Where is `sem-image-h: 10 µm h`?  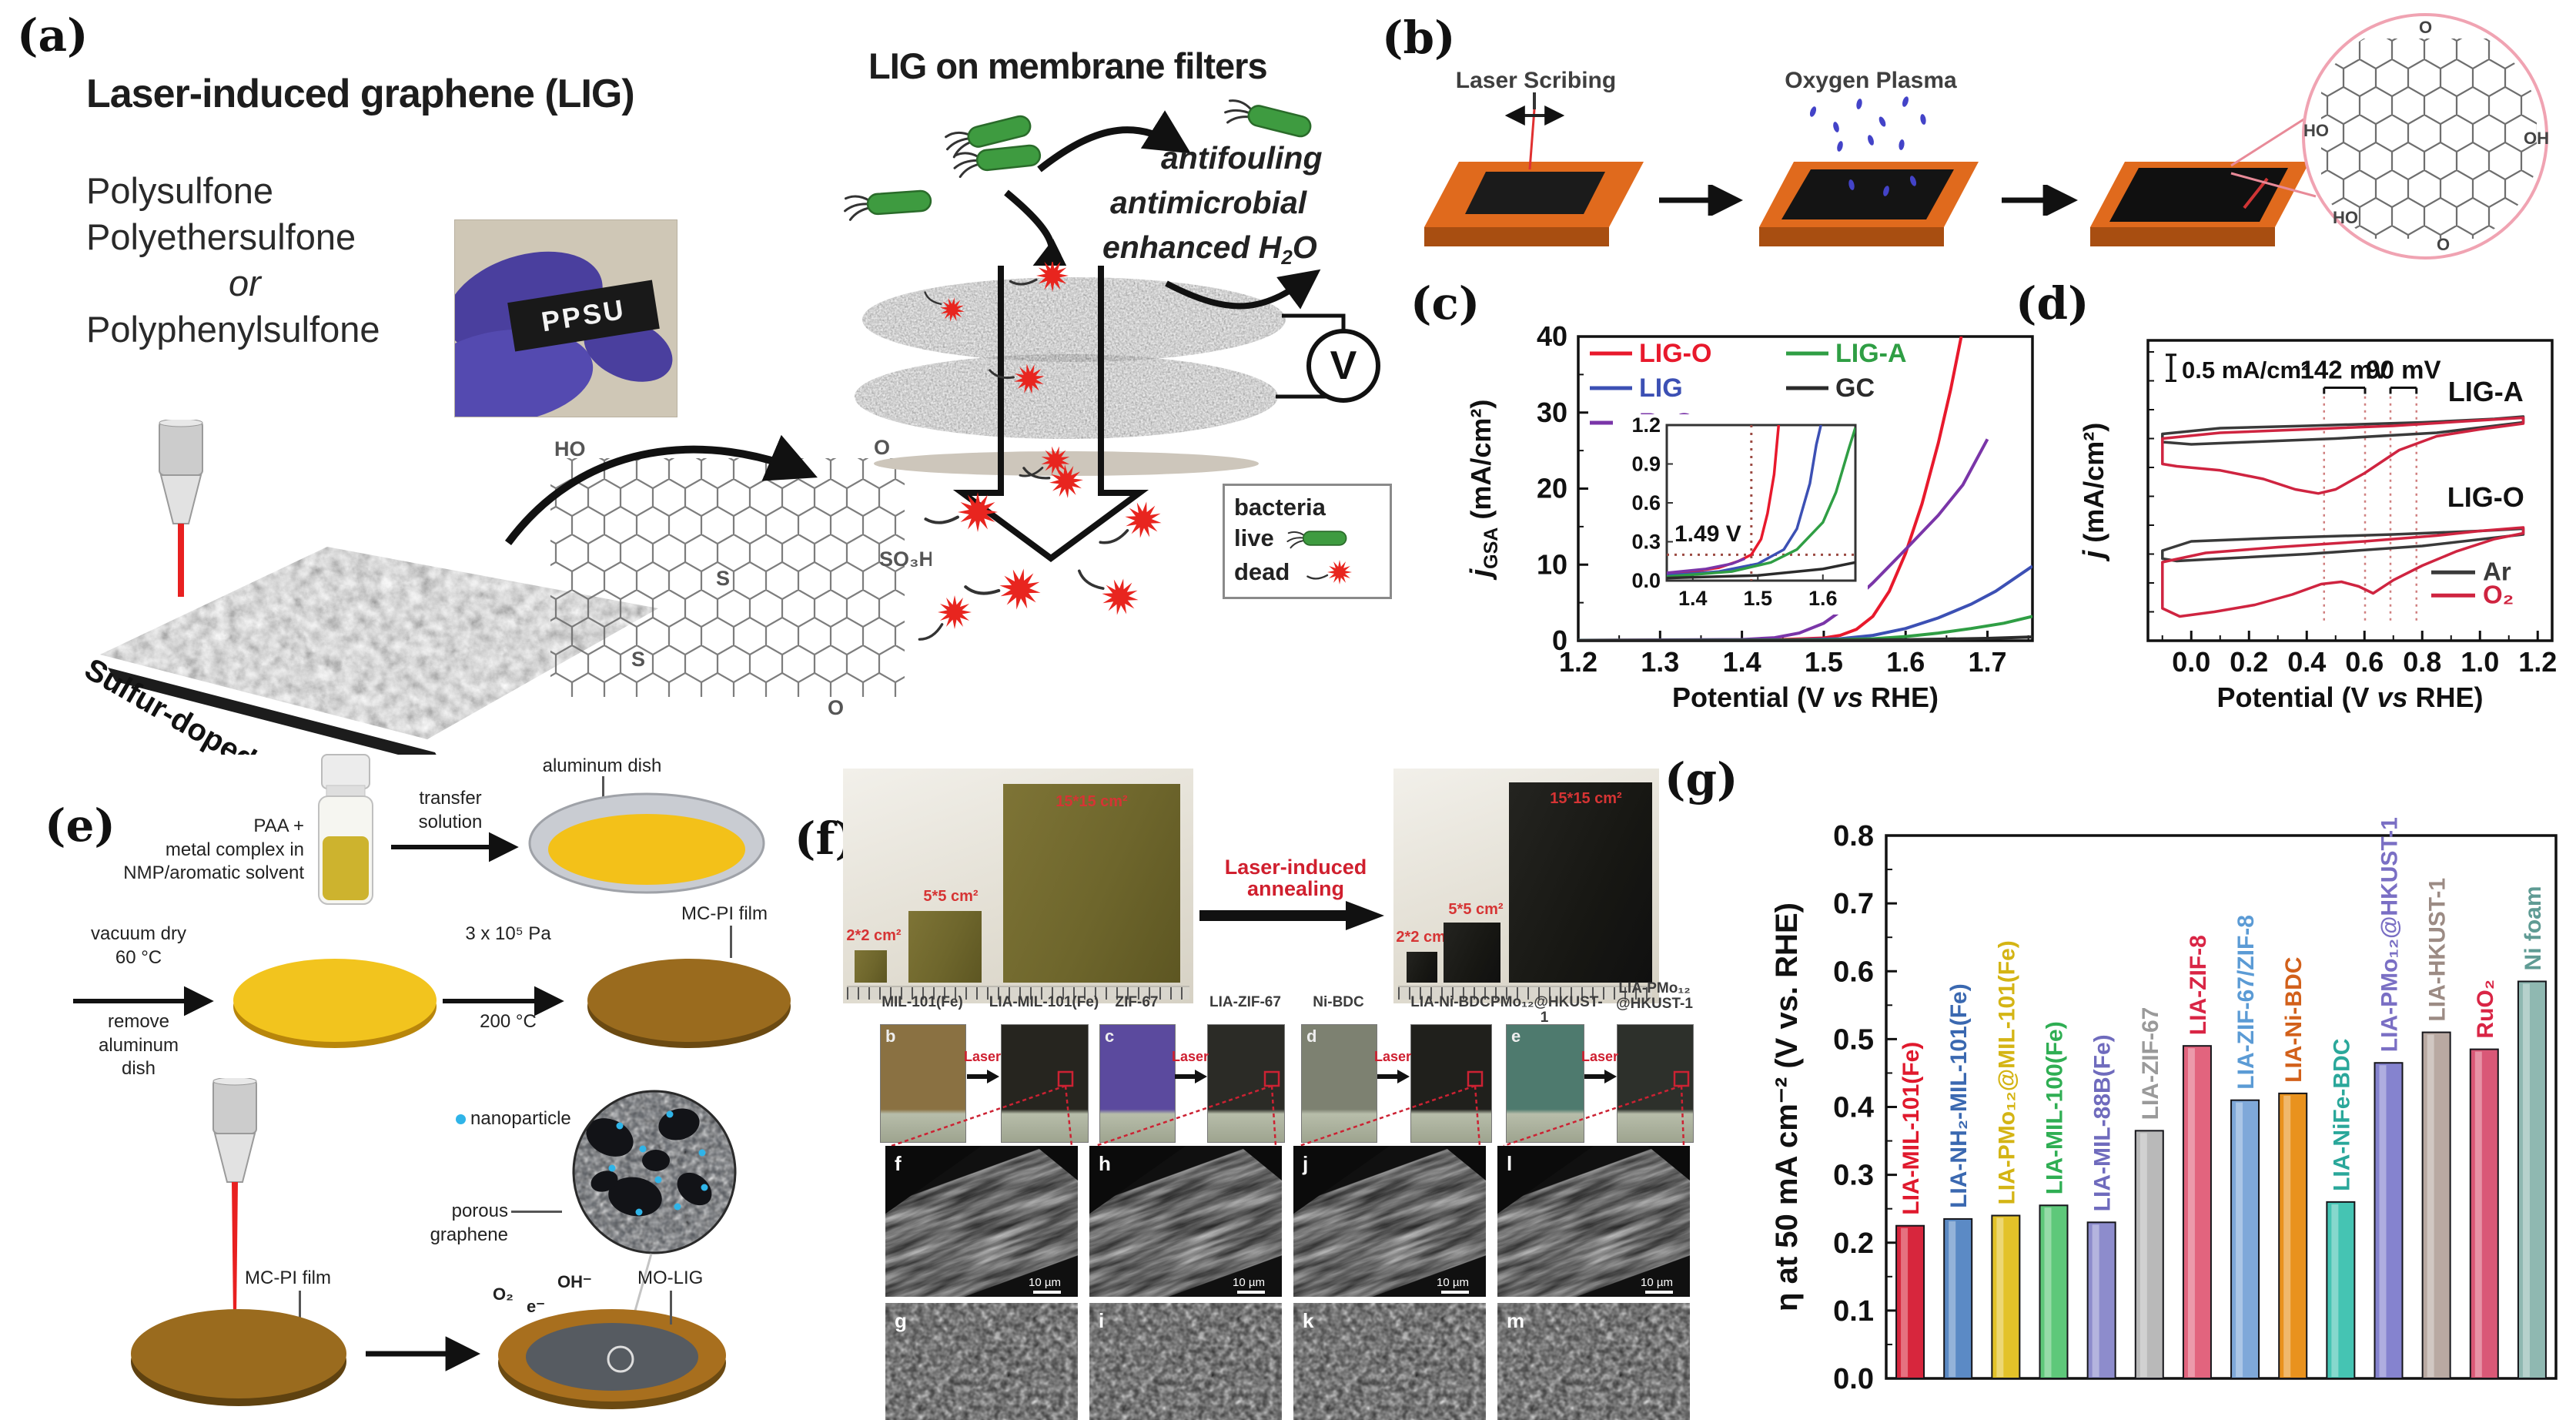 sem-image-h: 10 µm h is located at coordinates (1186, 1221).